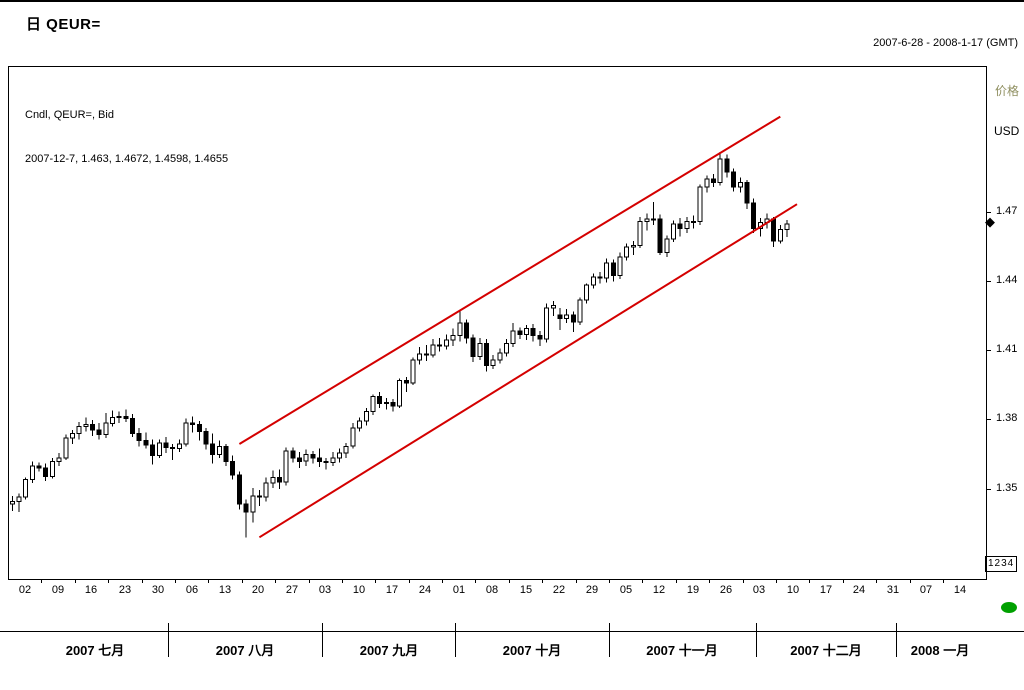 This screenshot has height=690, width=1024. I want to click on month-label: 2007 十一月, so click(682, 650).